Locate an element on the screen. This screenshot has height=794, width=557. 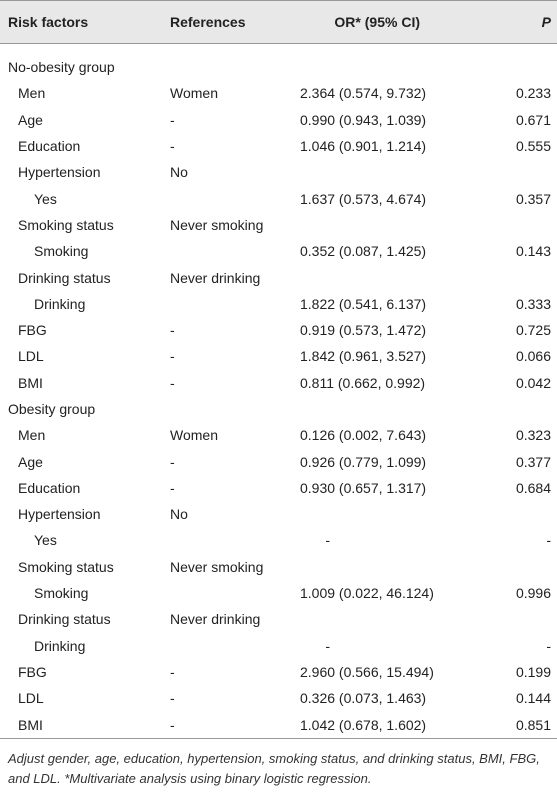
header-cell: OR* (95% CI) is located at coordinates (390, 22).